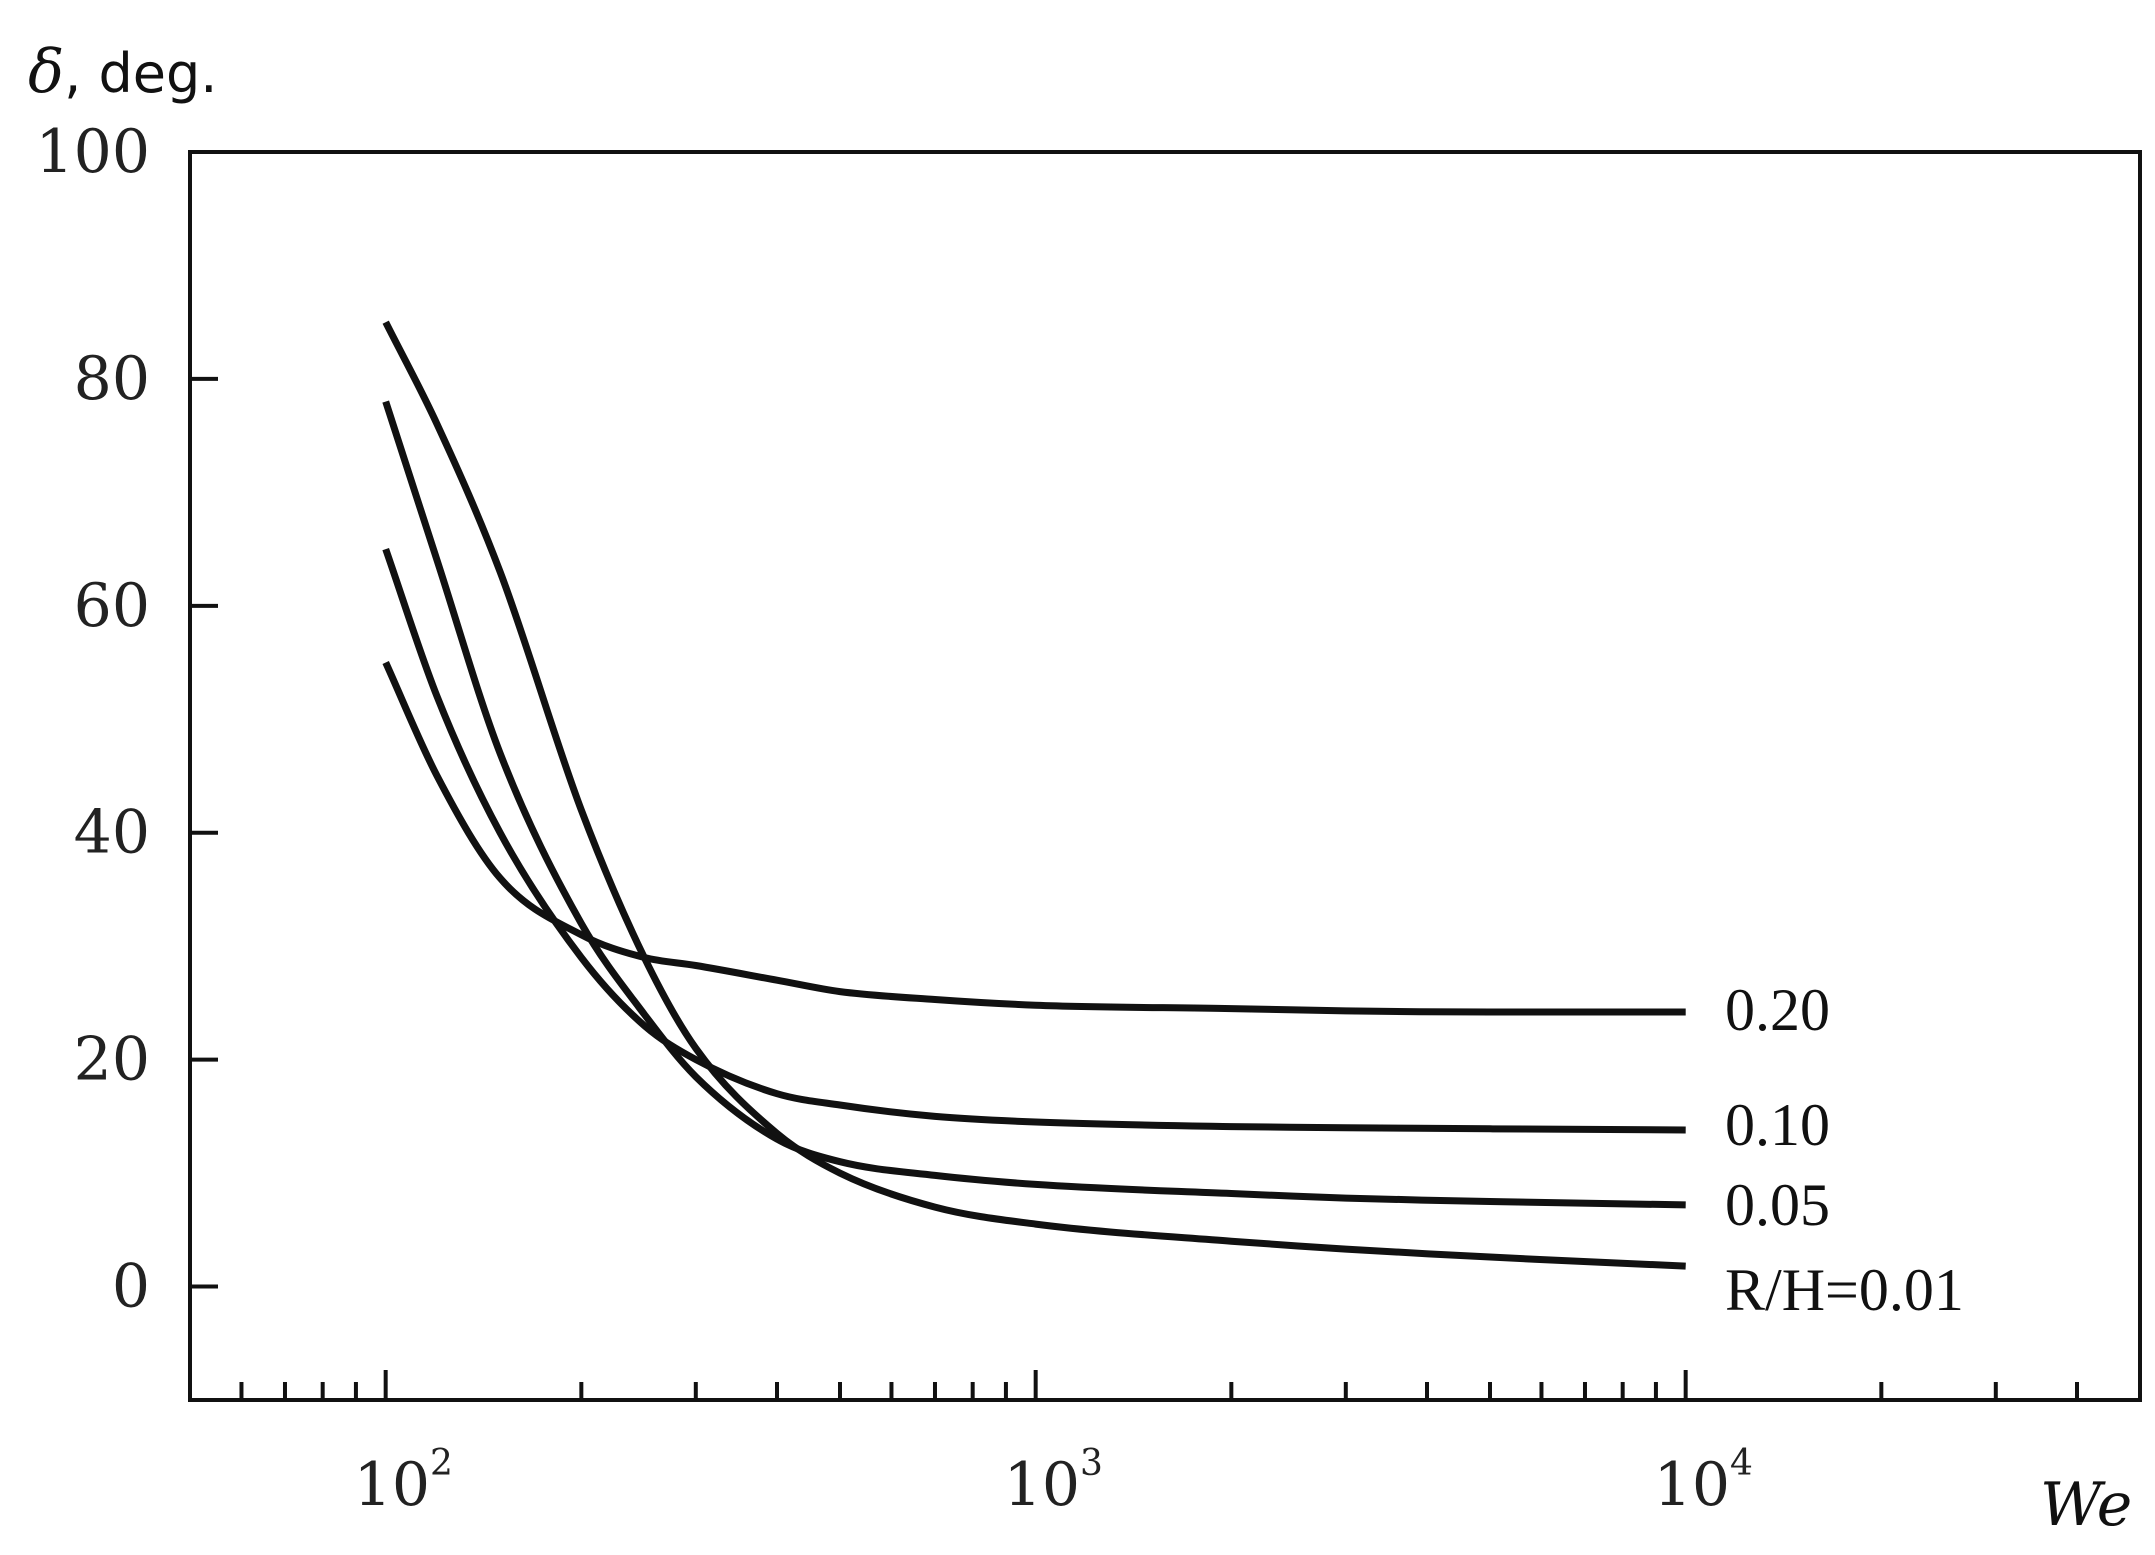  I want to click on series-label: 0.05, so click(1777, 1205).